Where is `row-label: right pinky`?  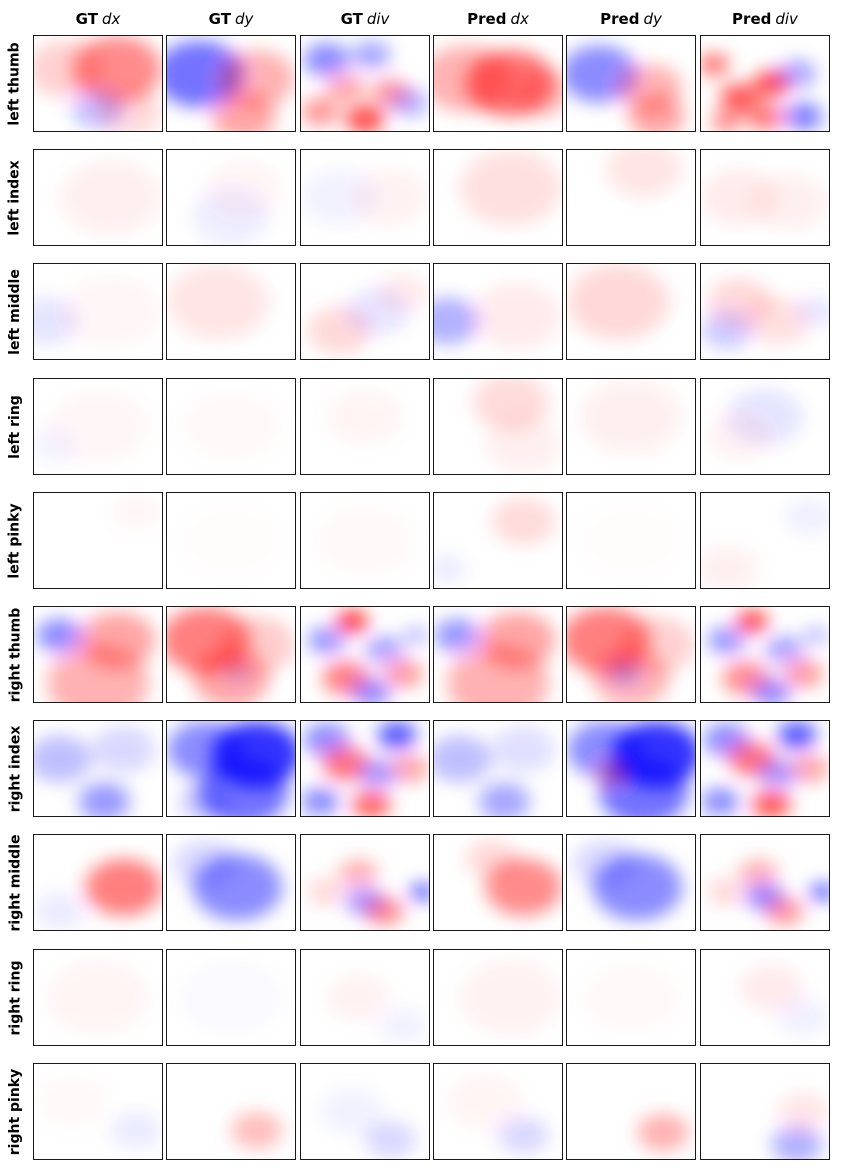 row-label: right pinky is located at coordinates (15, 1111).